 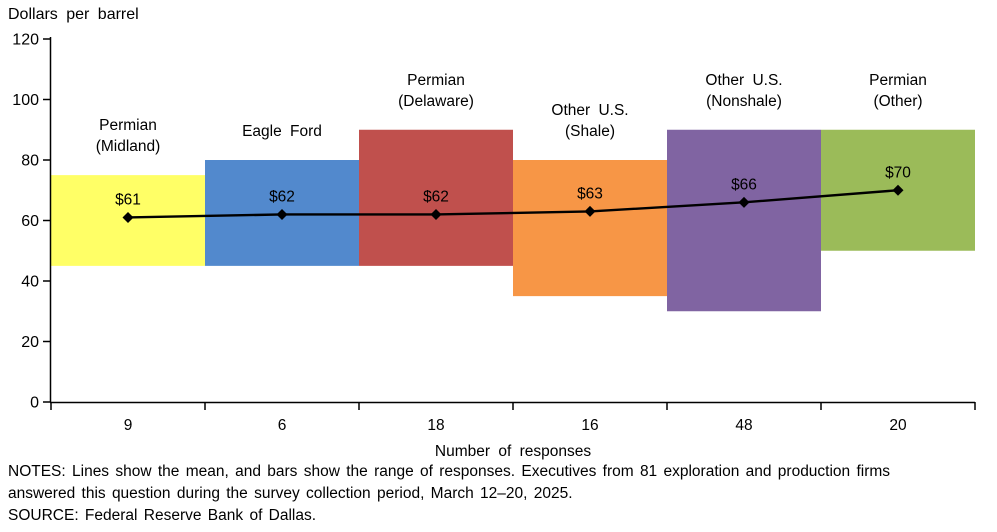 What do you see at coordinates (128, 125) in the screenshot?
I see `category-label-permian-midland: Permian` at bounding box center [128, 125].